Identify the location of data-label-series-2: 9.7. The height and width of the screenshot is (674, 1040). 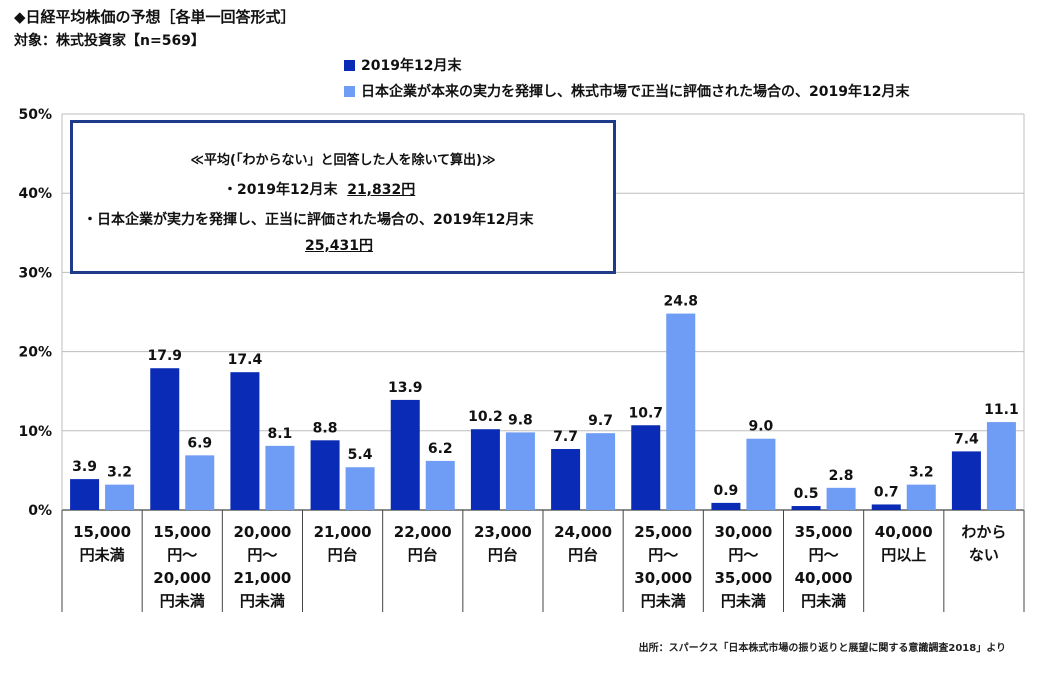
(600, 421).